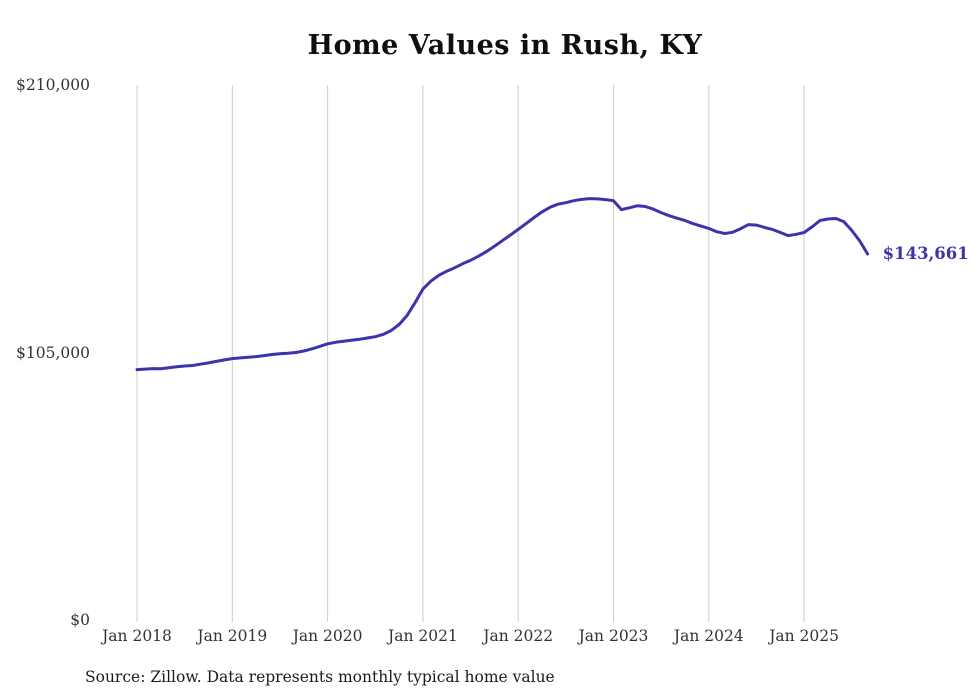 This screenshot has width=980, height=699. Describe the element at coordinates (53, 85) in the screenshot. I see `y-axis-tick-label: $210,000` at that location.